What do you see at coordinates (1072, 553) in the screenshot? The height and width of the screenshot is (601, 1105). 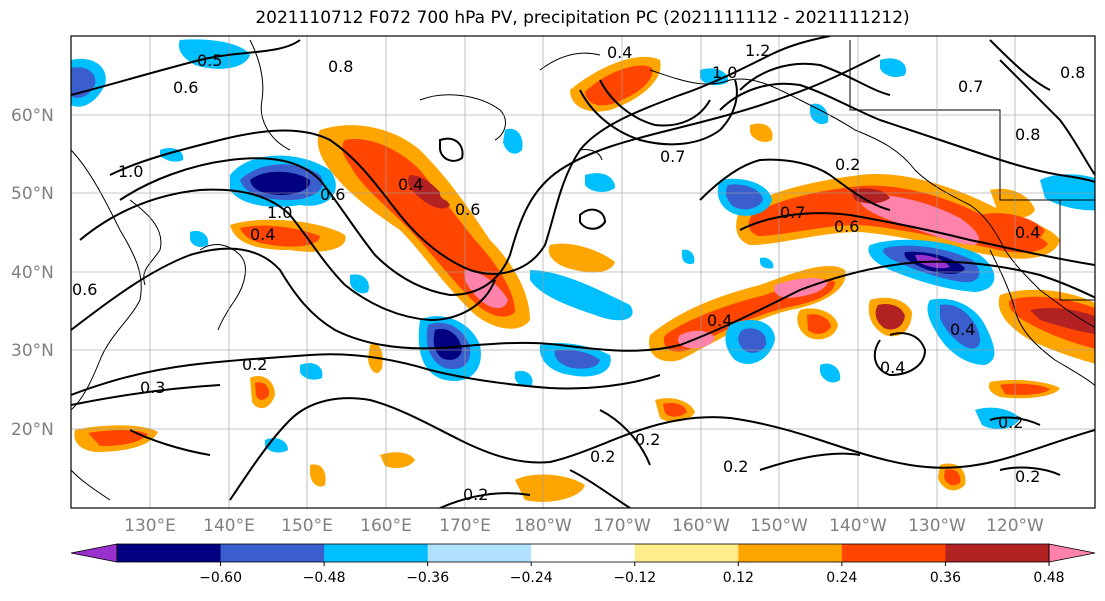 I see `colorbar-extend-high` at bounding box center [1072, 553].